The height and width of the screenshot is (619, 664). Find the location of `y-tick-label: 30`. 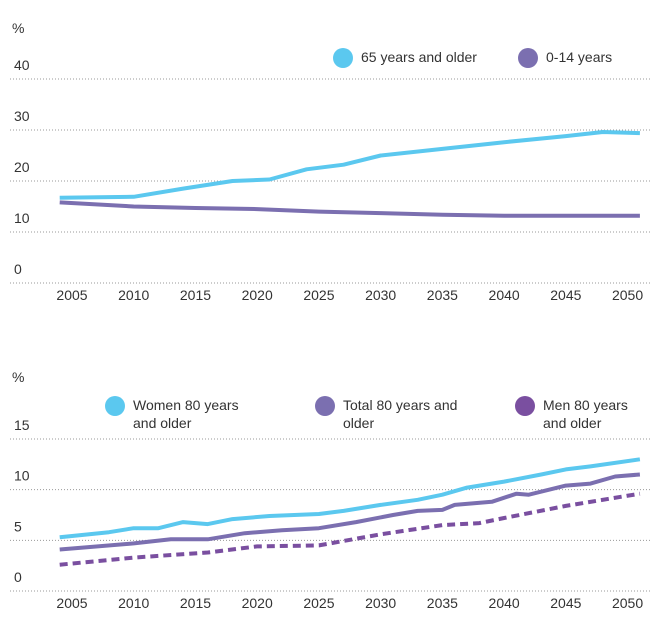

y-tick-label: 30 is located at coordinates (22, 116).